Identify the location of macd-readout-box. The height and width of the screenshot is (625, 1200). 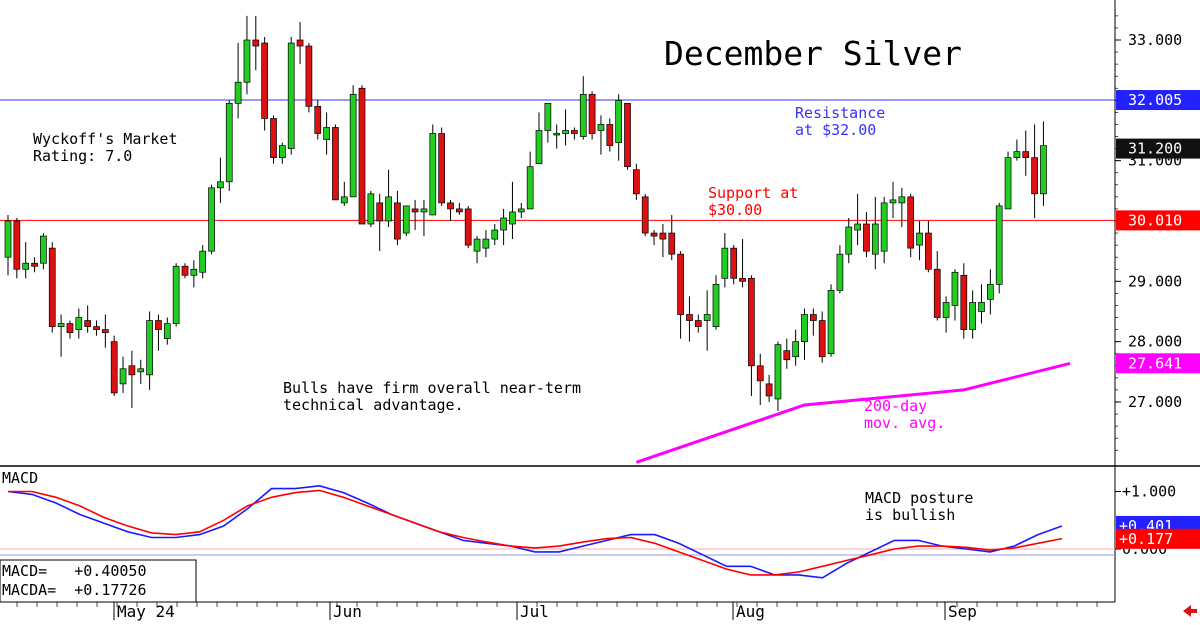
(98, 581).